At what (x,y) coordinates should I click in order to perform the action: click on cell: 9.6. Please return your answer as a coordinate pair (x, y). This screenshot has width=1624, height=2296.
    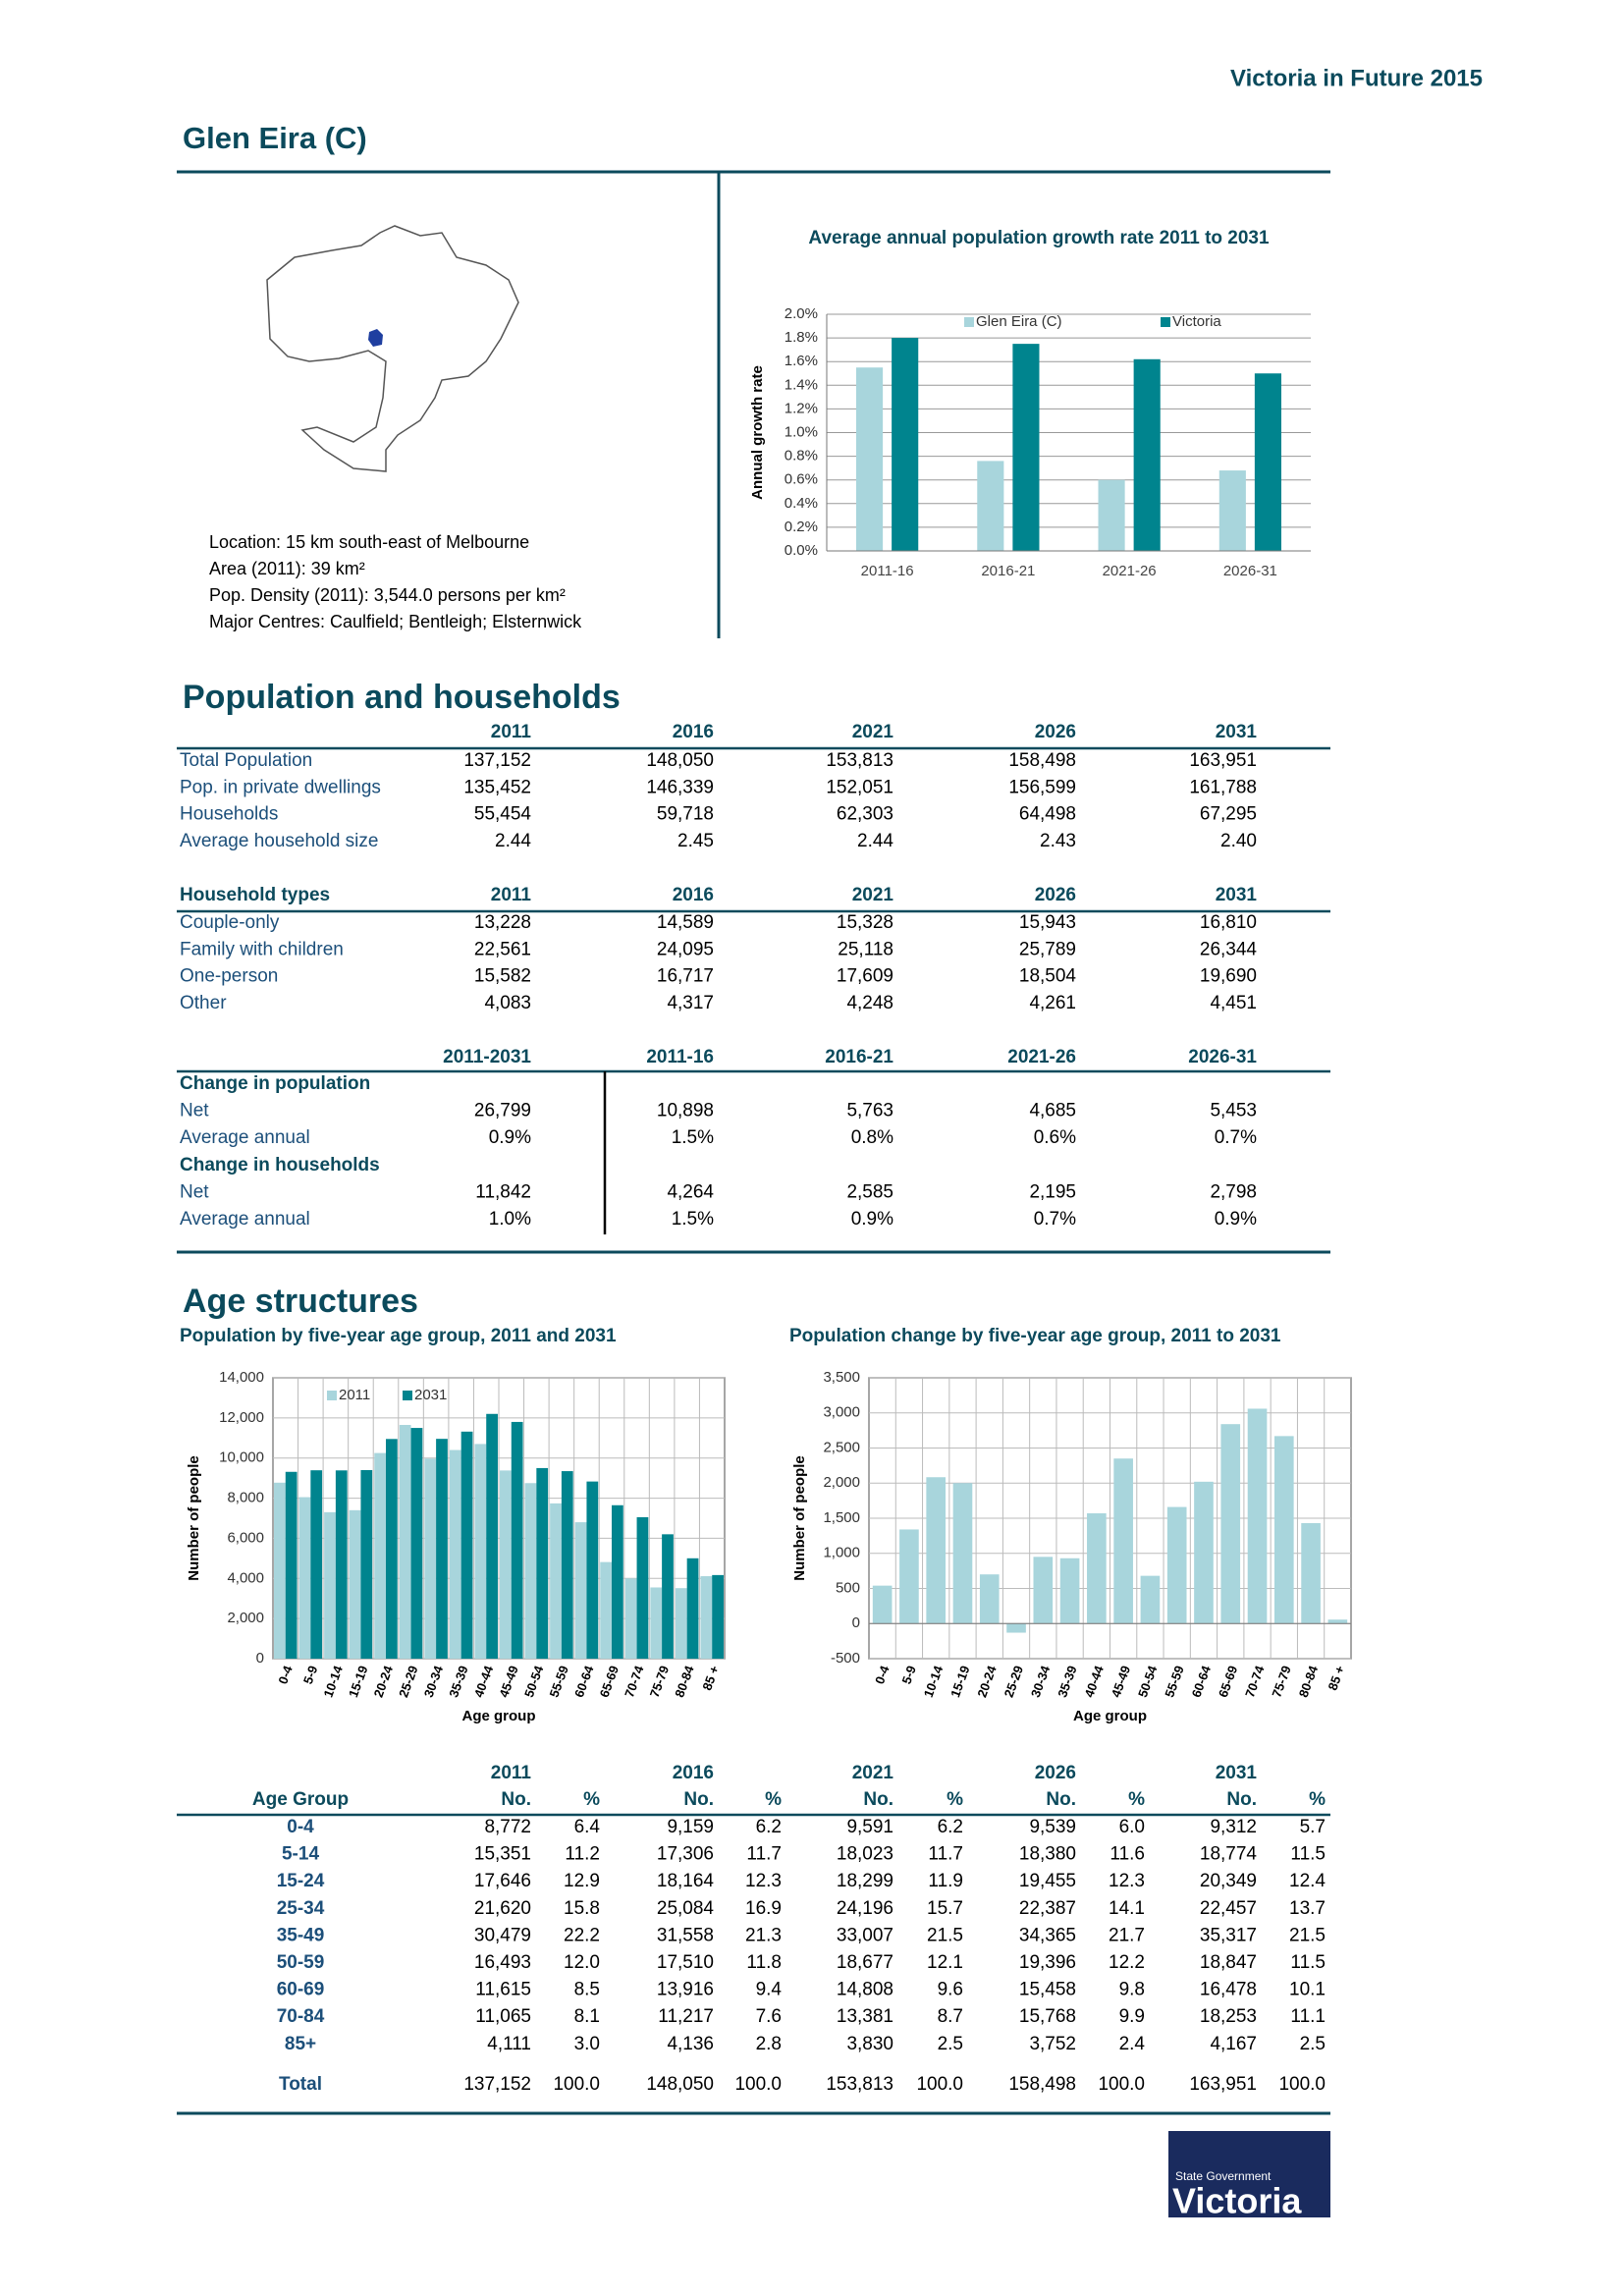
    Looking at the image, I should click on (950, 1990).